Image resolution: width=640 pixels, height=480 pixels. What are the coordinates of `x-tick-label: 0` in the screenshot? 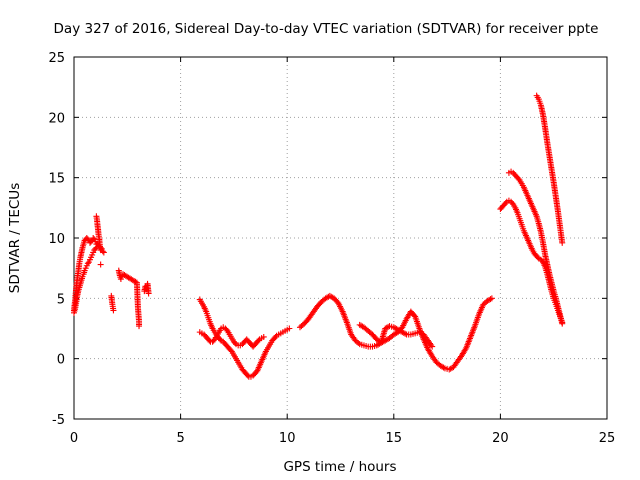 It's located at (74, 438).